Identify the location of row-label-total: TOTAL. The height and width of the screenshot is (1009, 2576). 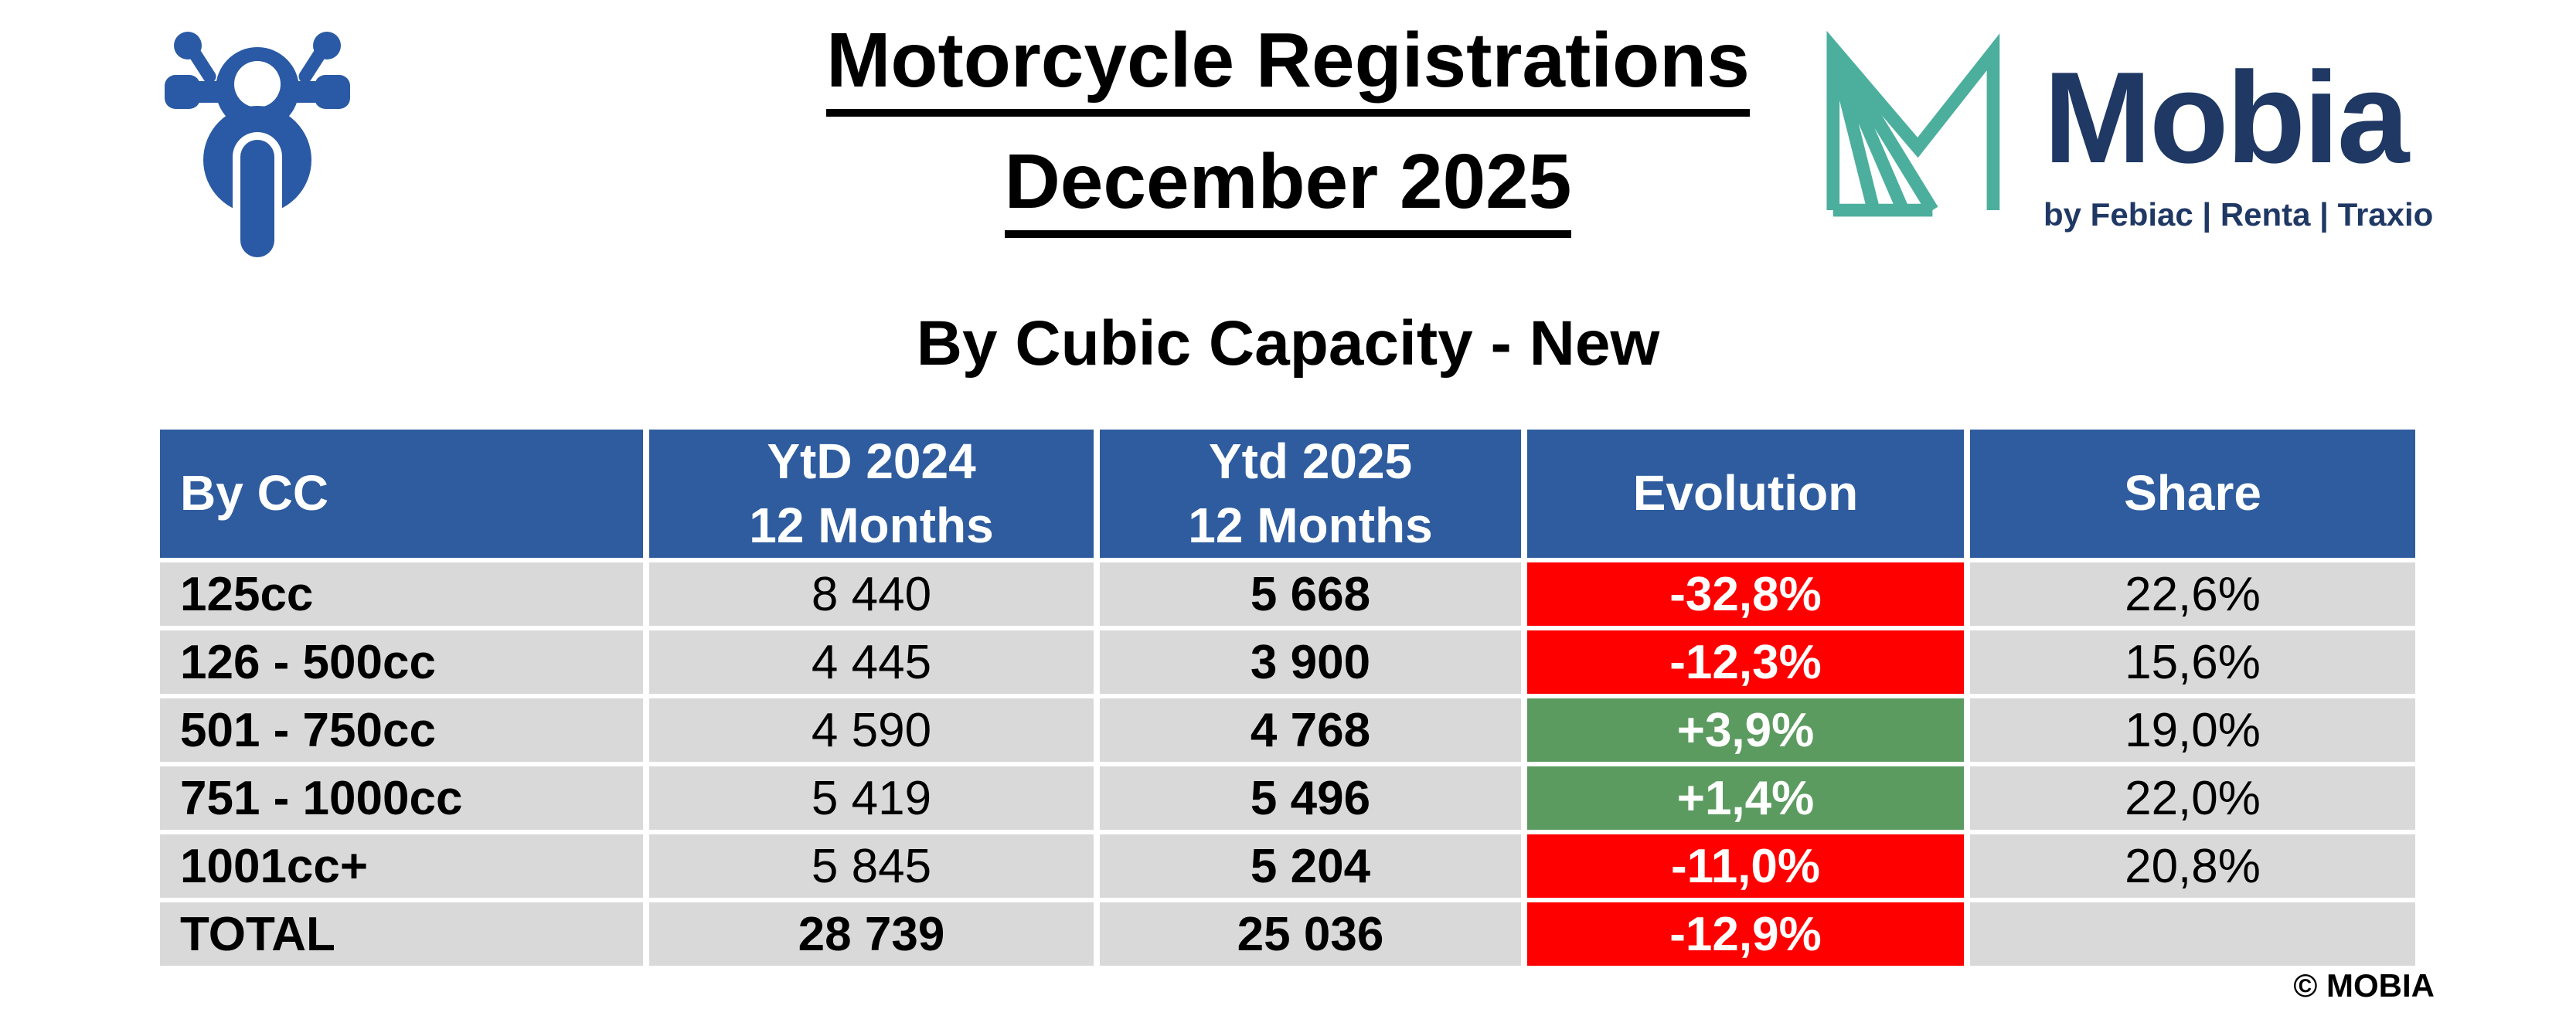
(401, 934).